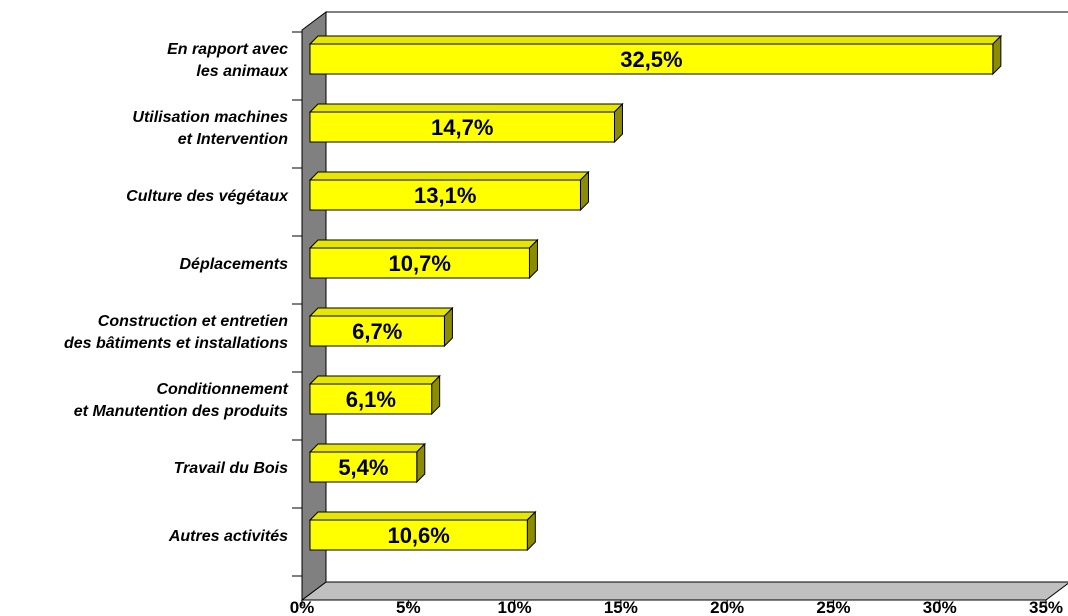 The height and width of the screenshot is (616, 1068). What do you see at coordinates (1046, 607) in the screenshot?
I see `x-tick-label: 35%` at bounding box center [1046, 607].